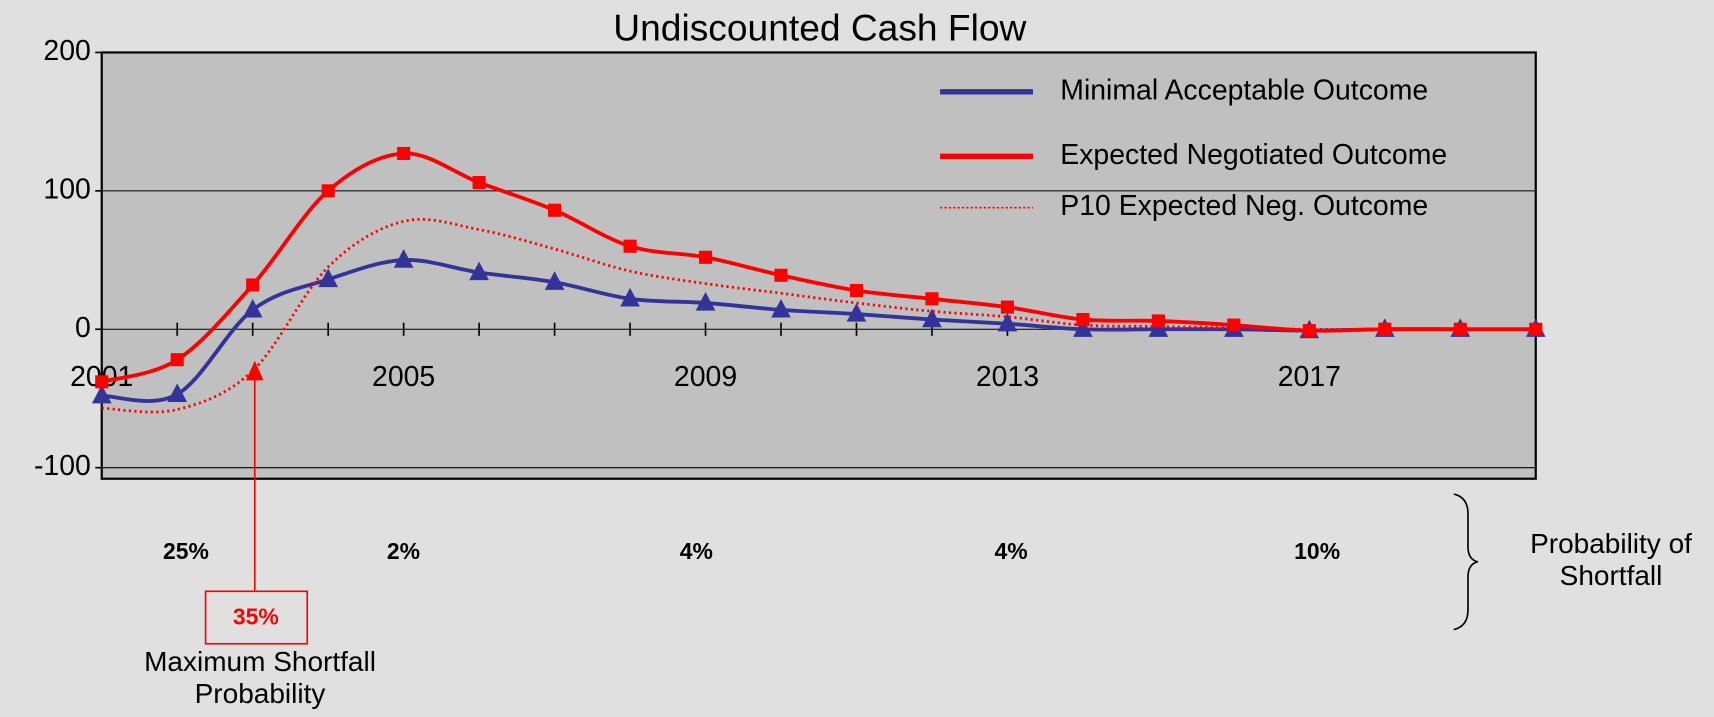  I want to click on shortfall-probability: 10%, so click(1317, 551).